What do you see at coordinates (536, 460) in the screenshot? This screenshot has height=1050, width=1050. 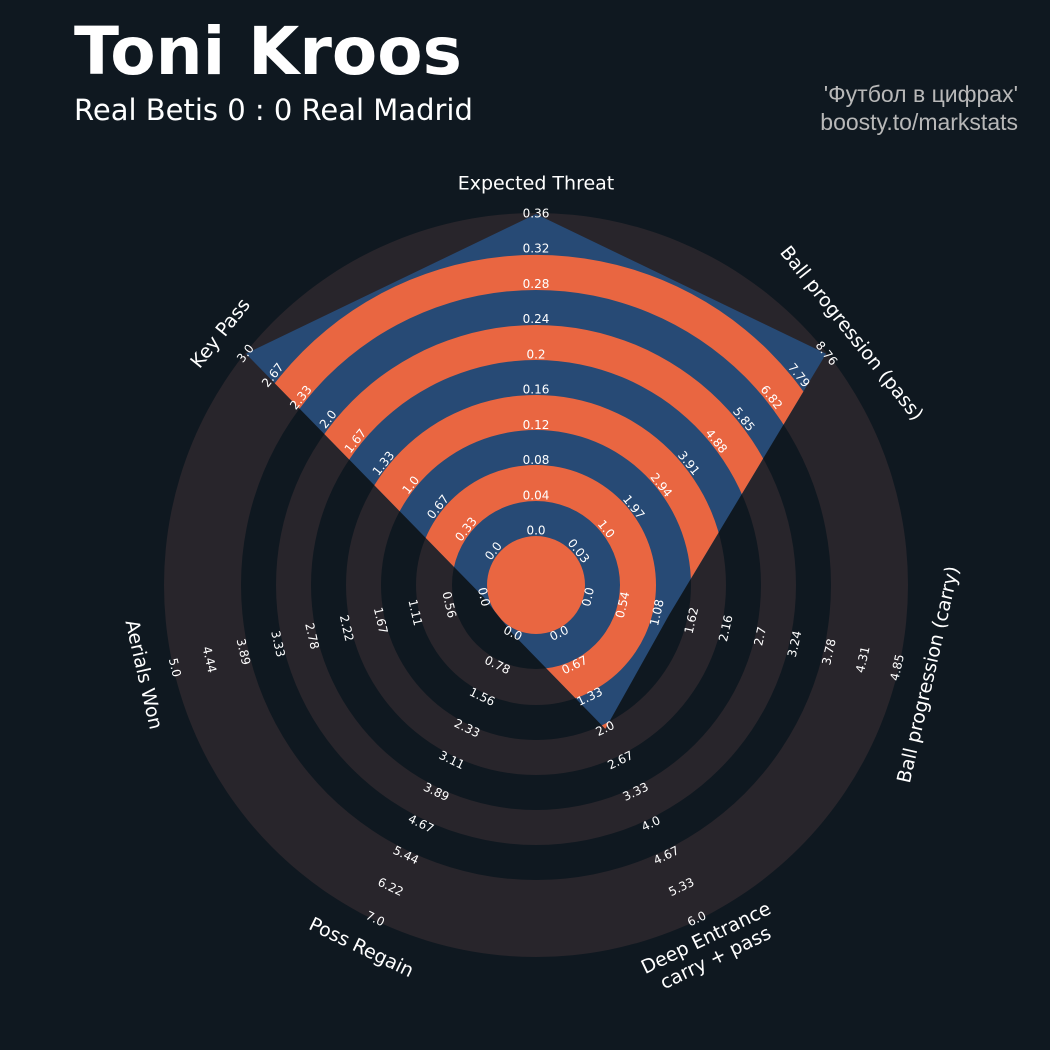 I see `tick-label: 0.08` at bounding box center [536, 460].